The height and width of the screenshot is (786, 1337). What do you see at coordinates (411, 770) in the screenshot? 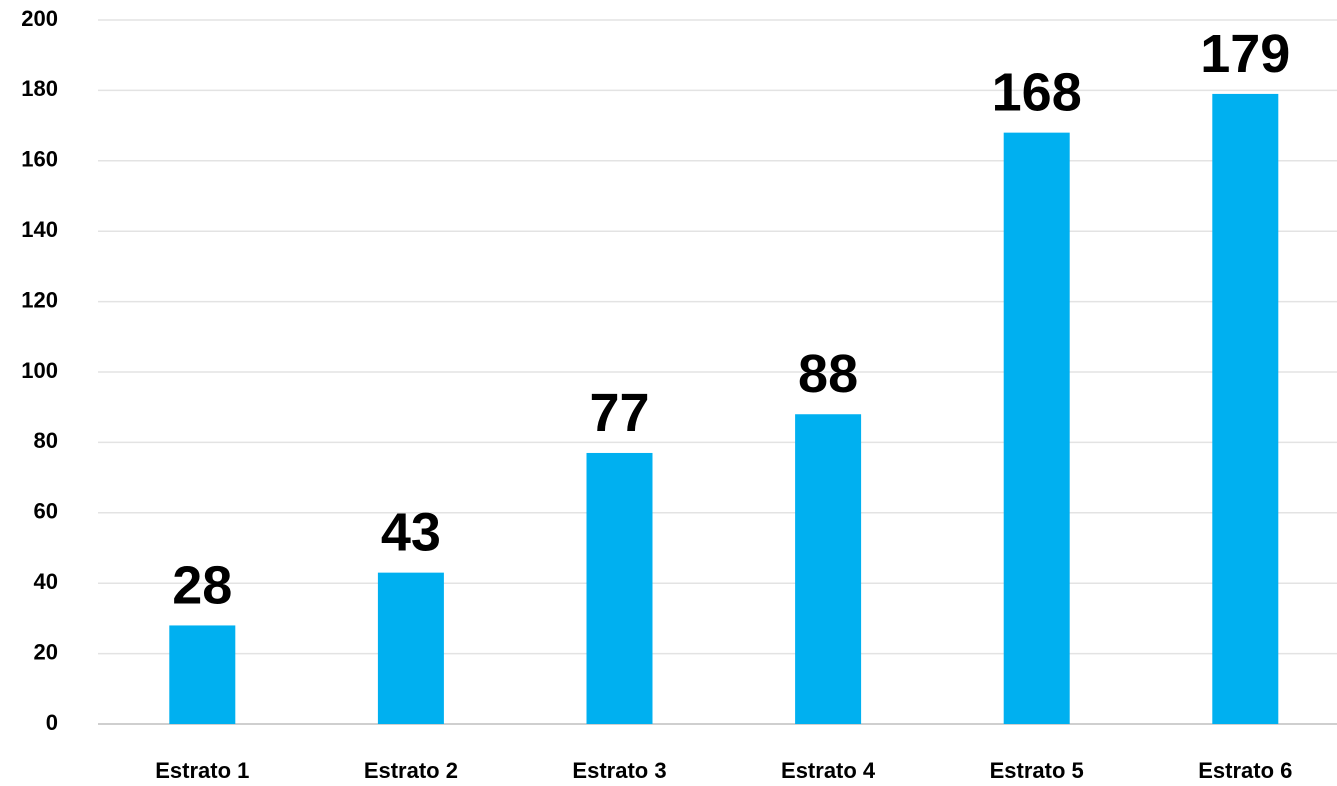
I see `x-tick-label: Estrato 2` at bounding box center [411, 770].